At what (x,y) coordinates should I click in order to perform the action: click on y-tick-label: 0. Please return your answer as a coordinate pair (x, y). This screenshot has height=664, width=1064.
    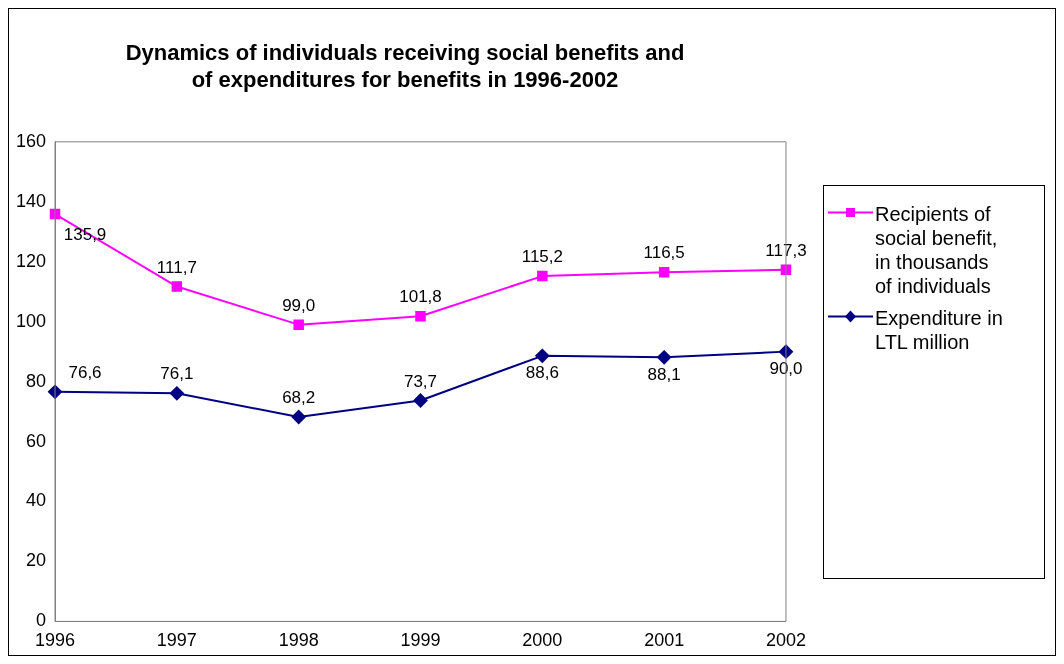
    Looking at the image, I should click on (41, 620).